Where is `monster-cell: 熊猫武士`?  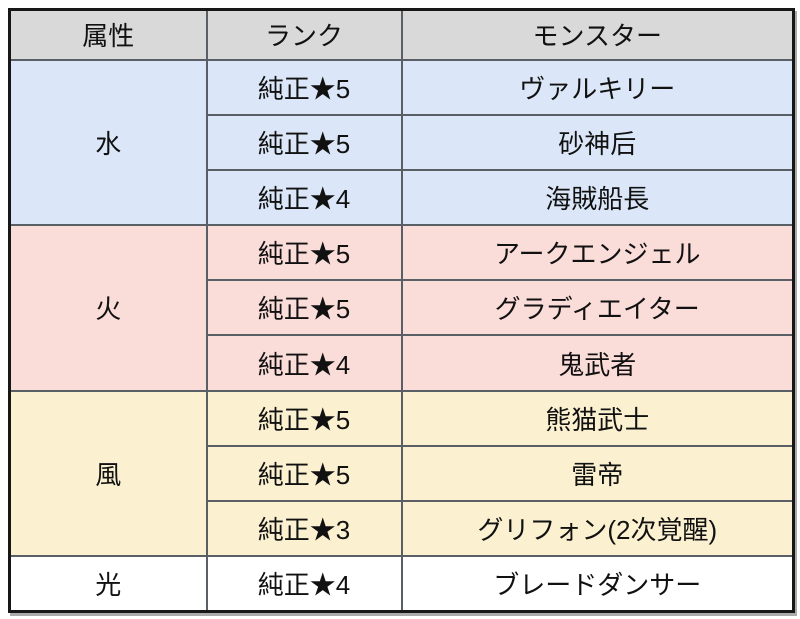
monster-cell: 熊猫武士 is located at coordinates (597, 418).